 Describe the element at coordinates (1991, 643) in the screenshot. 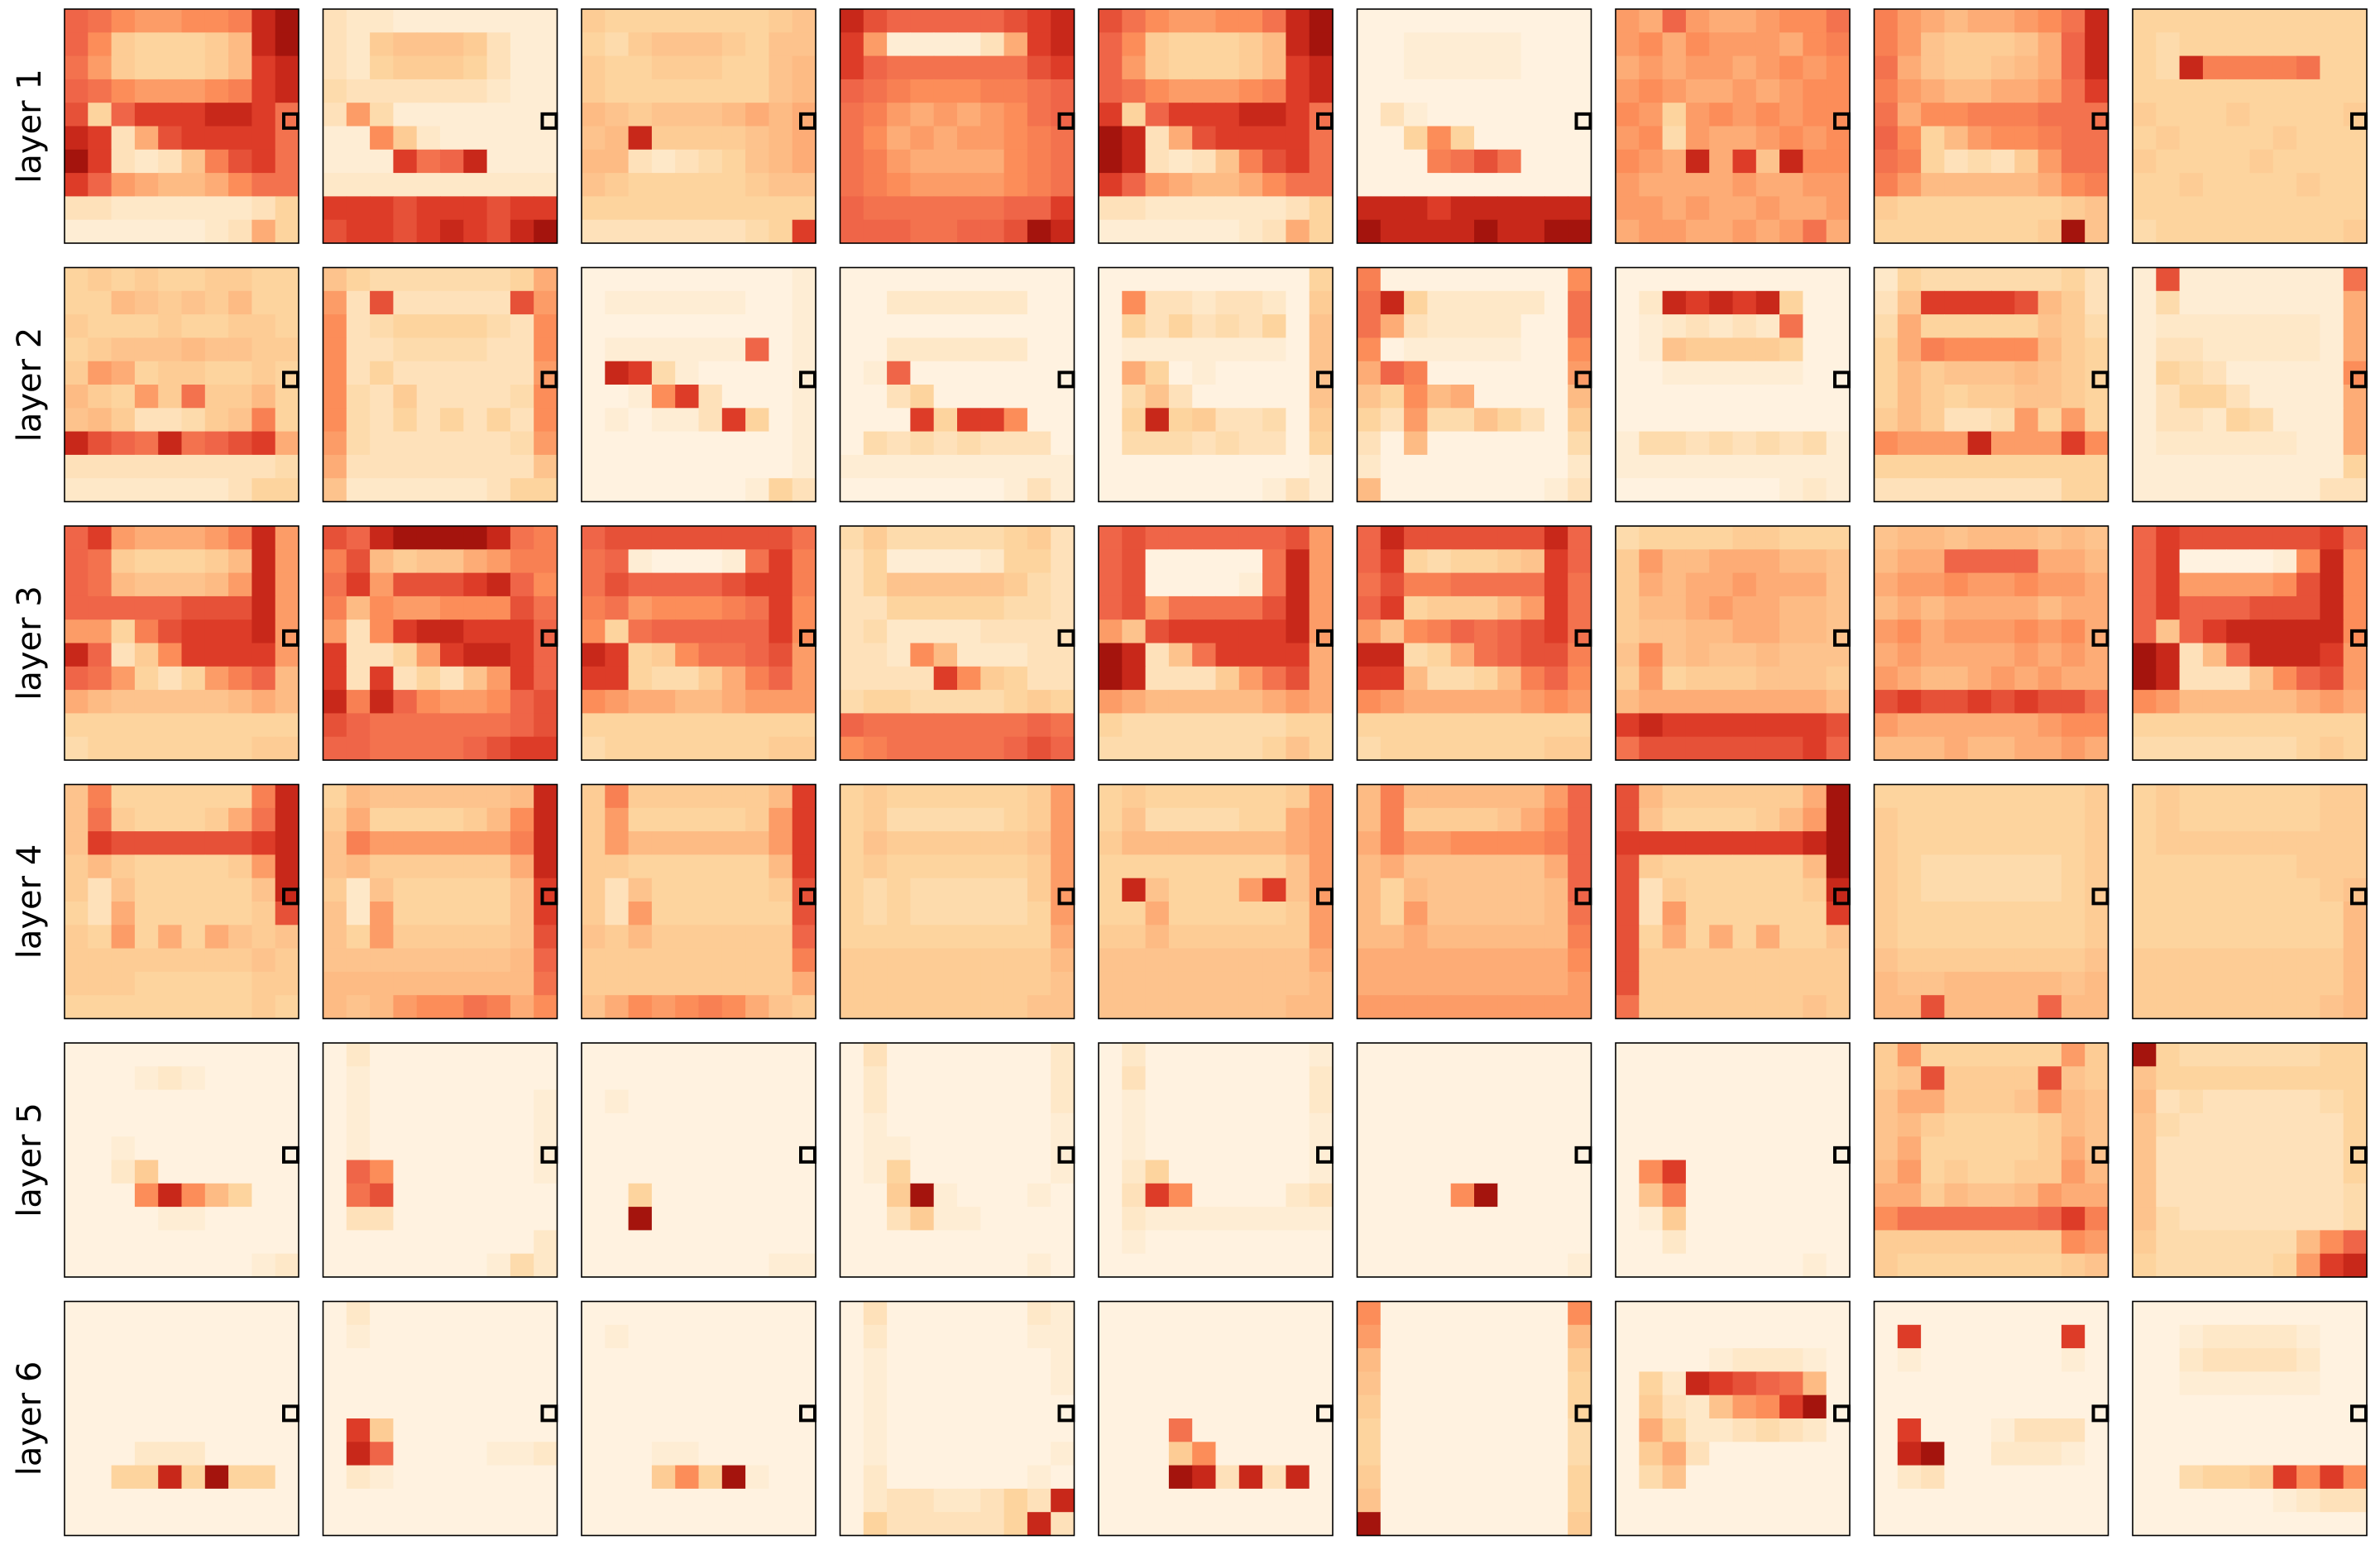

I see `heatmap-panel-layer3-head8` at that location.